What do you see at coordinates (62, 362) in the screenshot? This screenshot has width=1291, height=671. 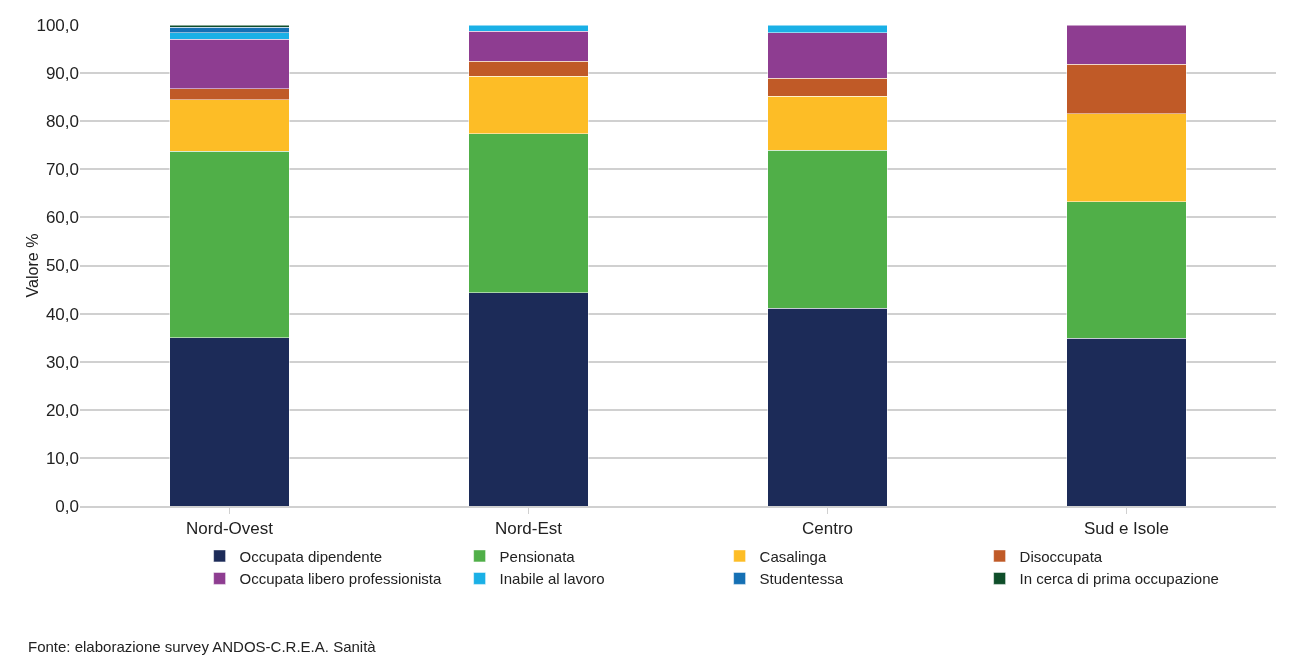 I see `y-tick-label: 30,0` at bounding box center [62, 362].